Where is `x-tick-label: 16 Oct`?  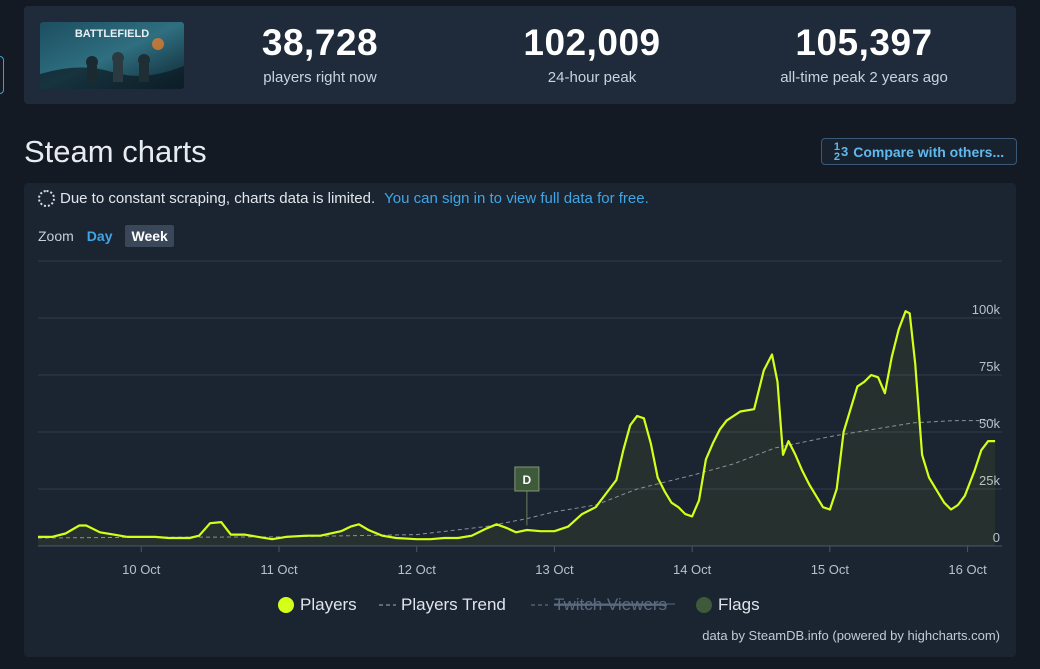 x-tick-label: 16 Oct is located at coordinates (967, 569).